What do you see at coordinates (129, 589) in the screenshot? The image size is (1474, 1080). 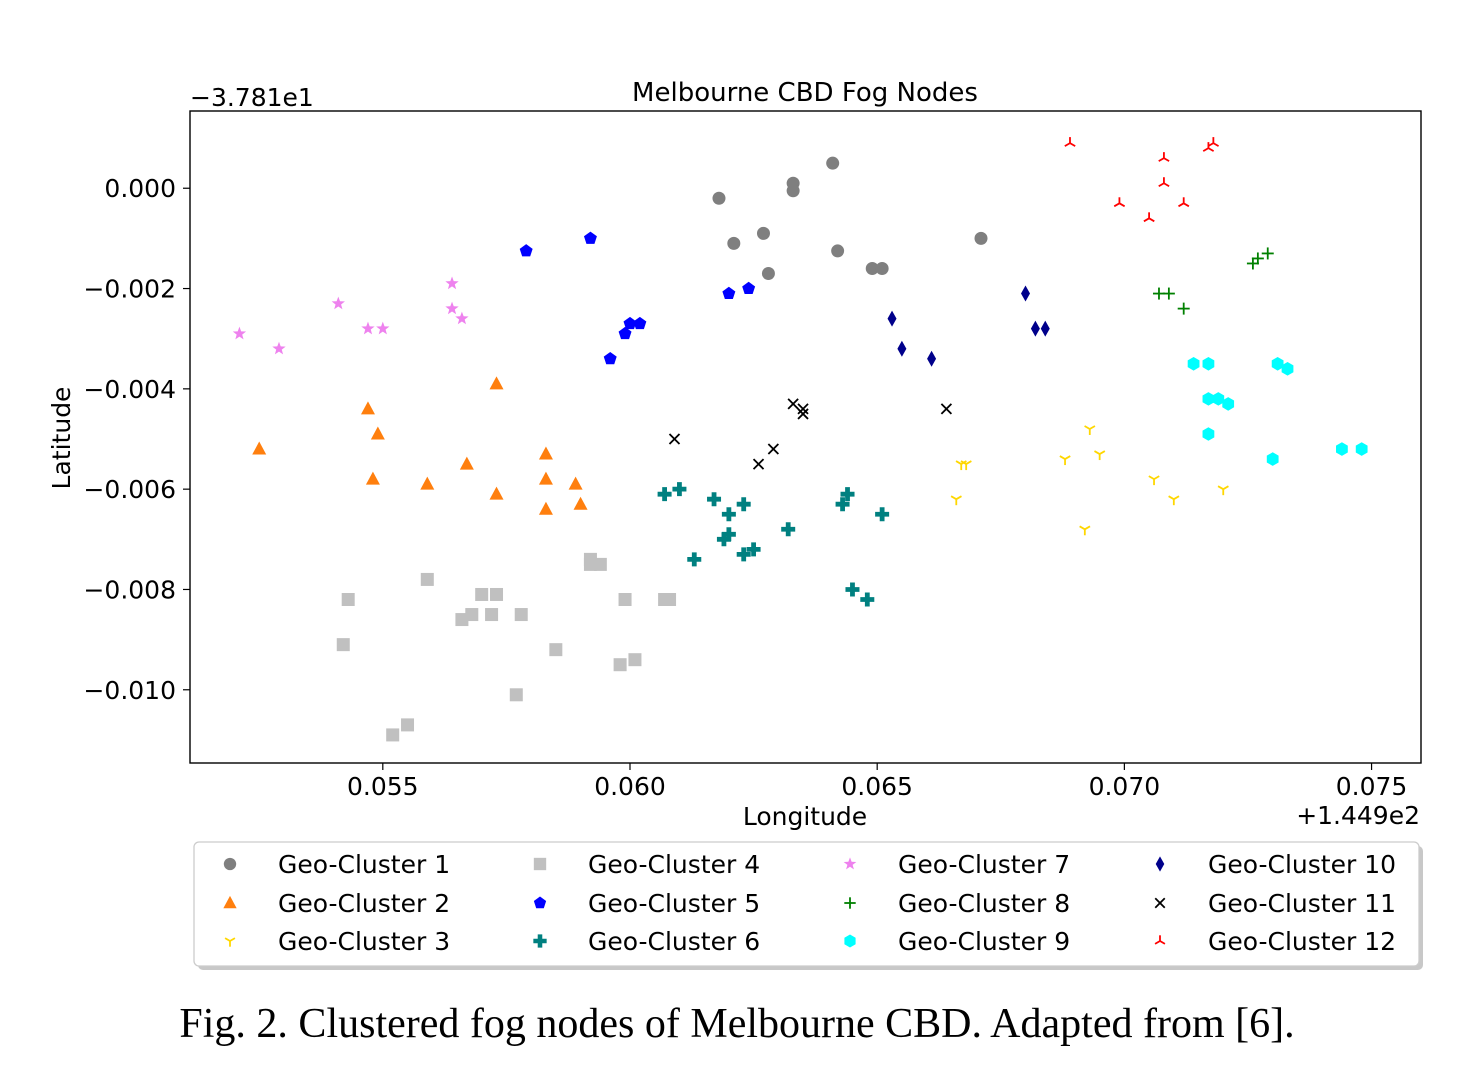 I see `y-tick-label: −0.008` at bounding box center [129, 589].